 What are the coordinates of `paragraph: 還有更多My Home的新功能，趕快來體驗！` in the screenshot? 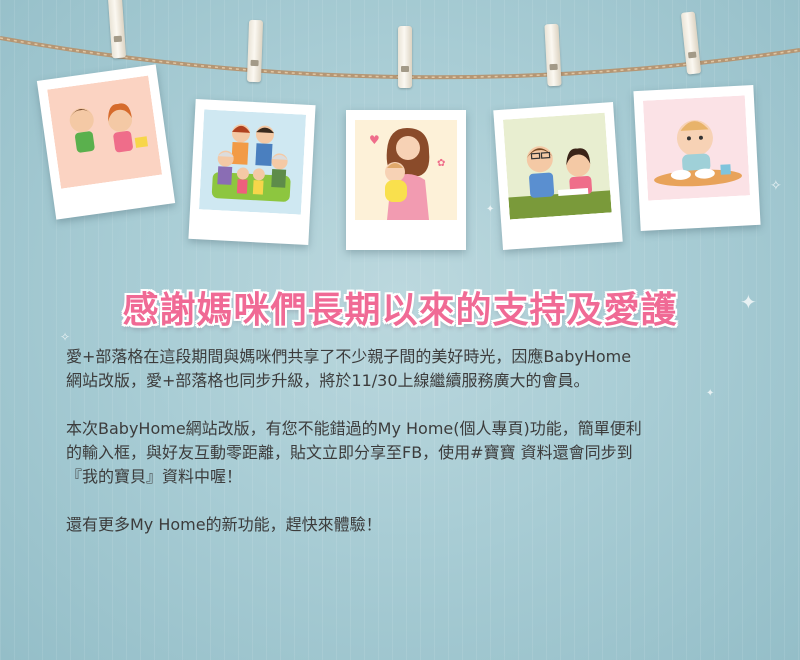 It's located at (224, 524).